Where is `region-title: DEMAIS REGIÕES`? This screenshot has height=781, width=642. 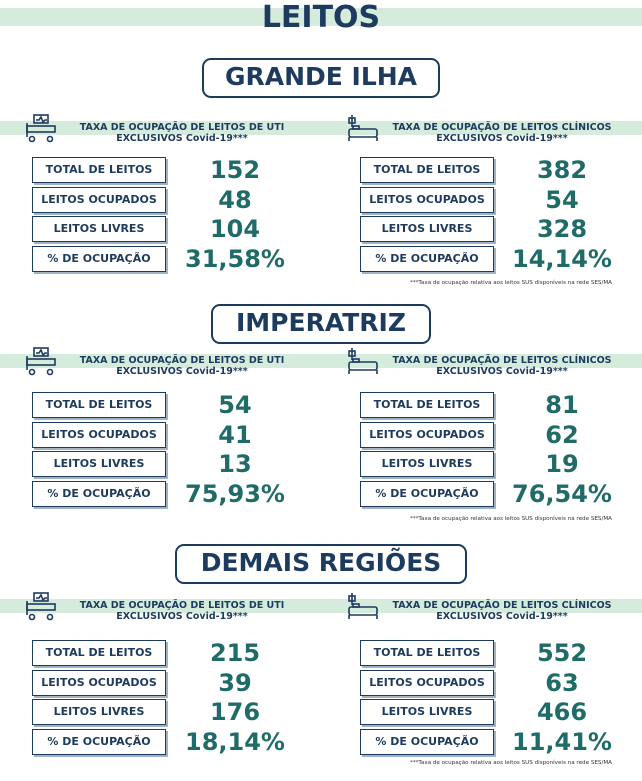
region-title: DEMAIS REGIÕES is located at coordinates (321, 564).